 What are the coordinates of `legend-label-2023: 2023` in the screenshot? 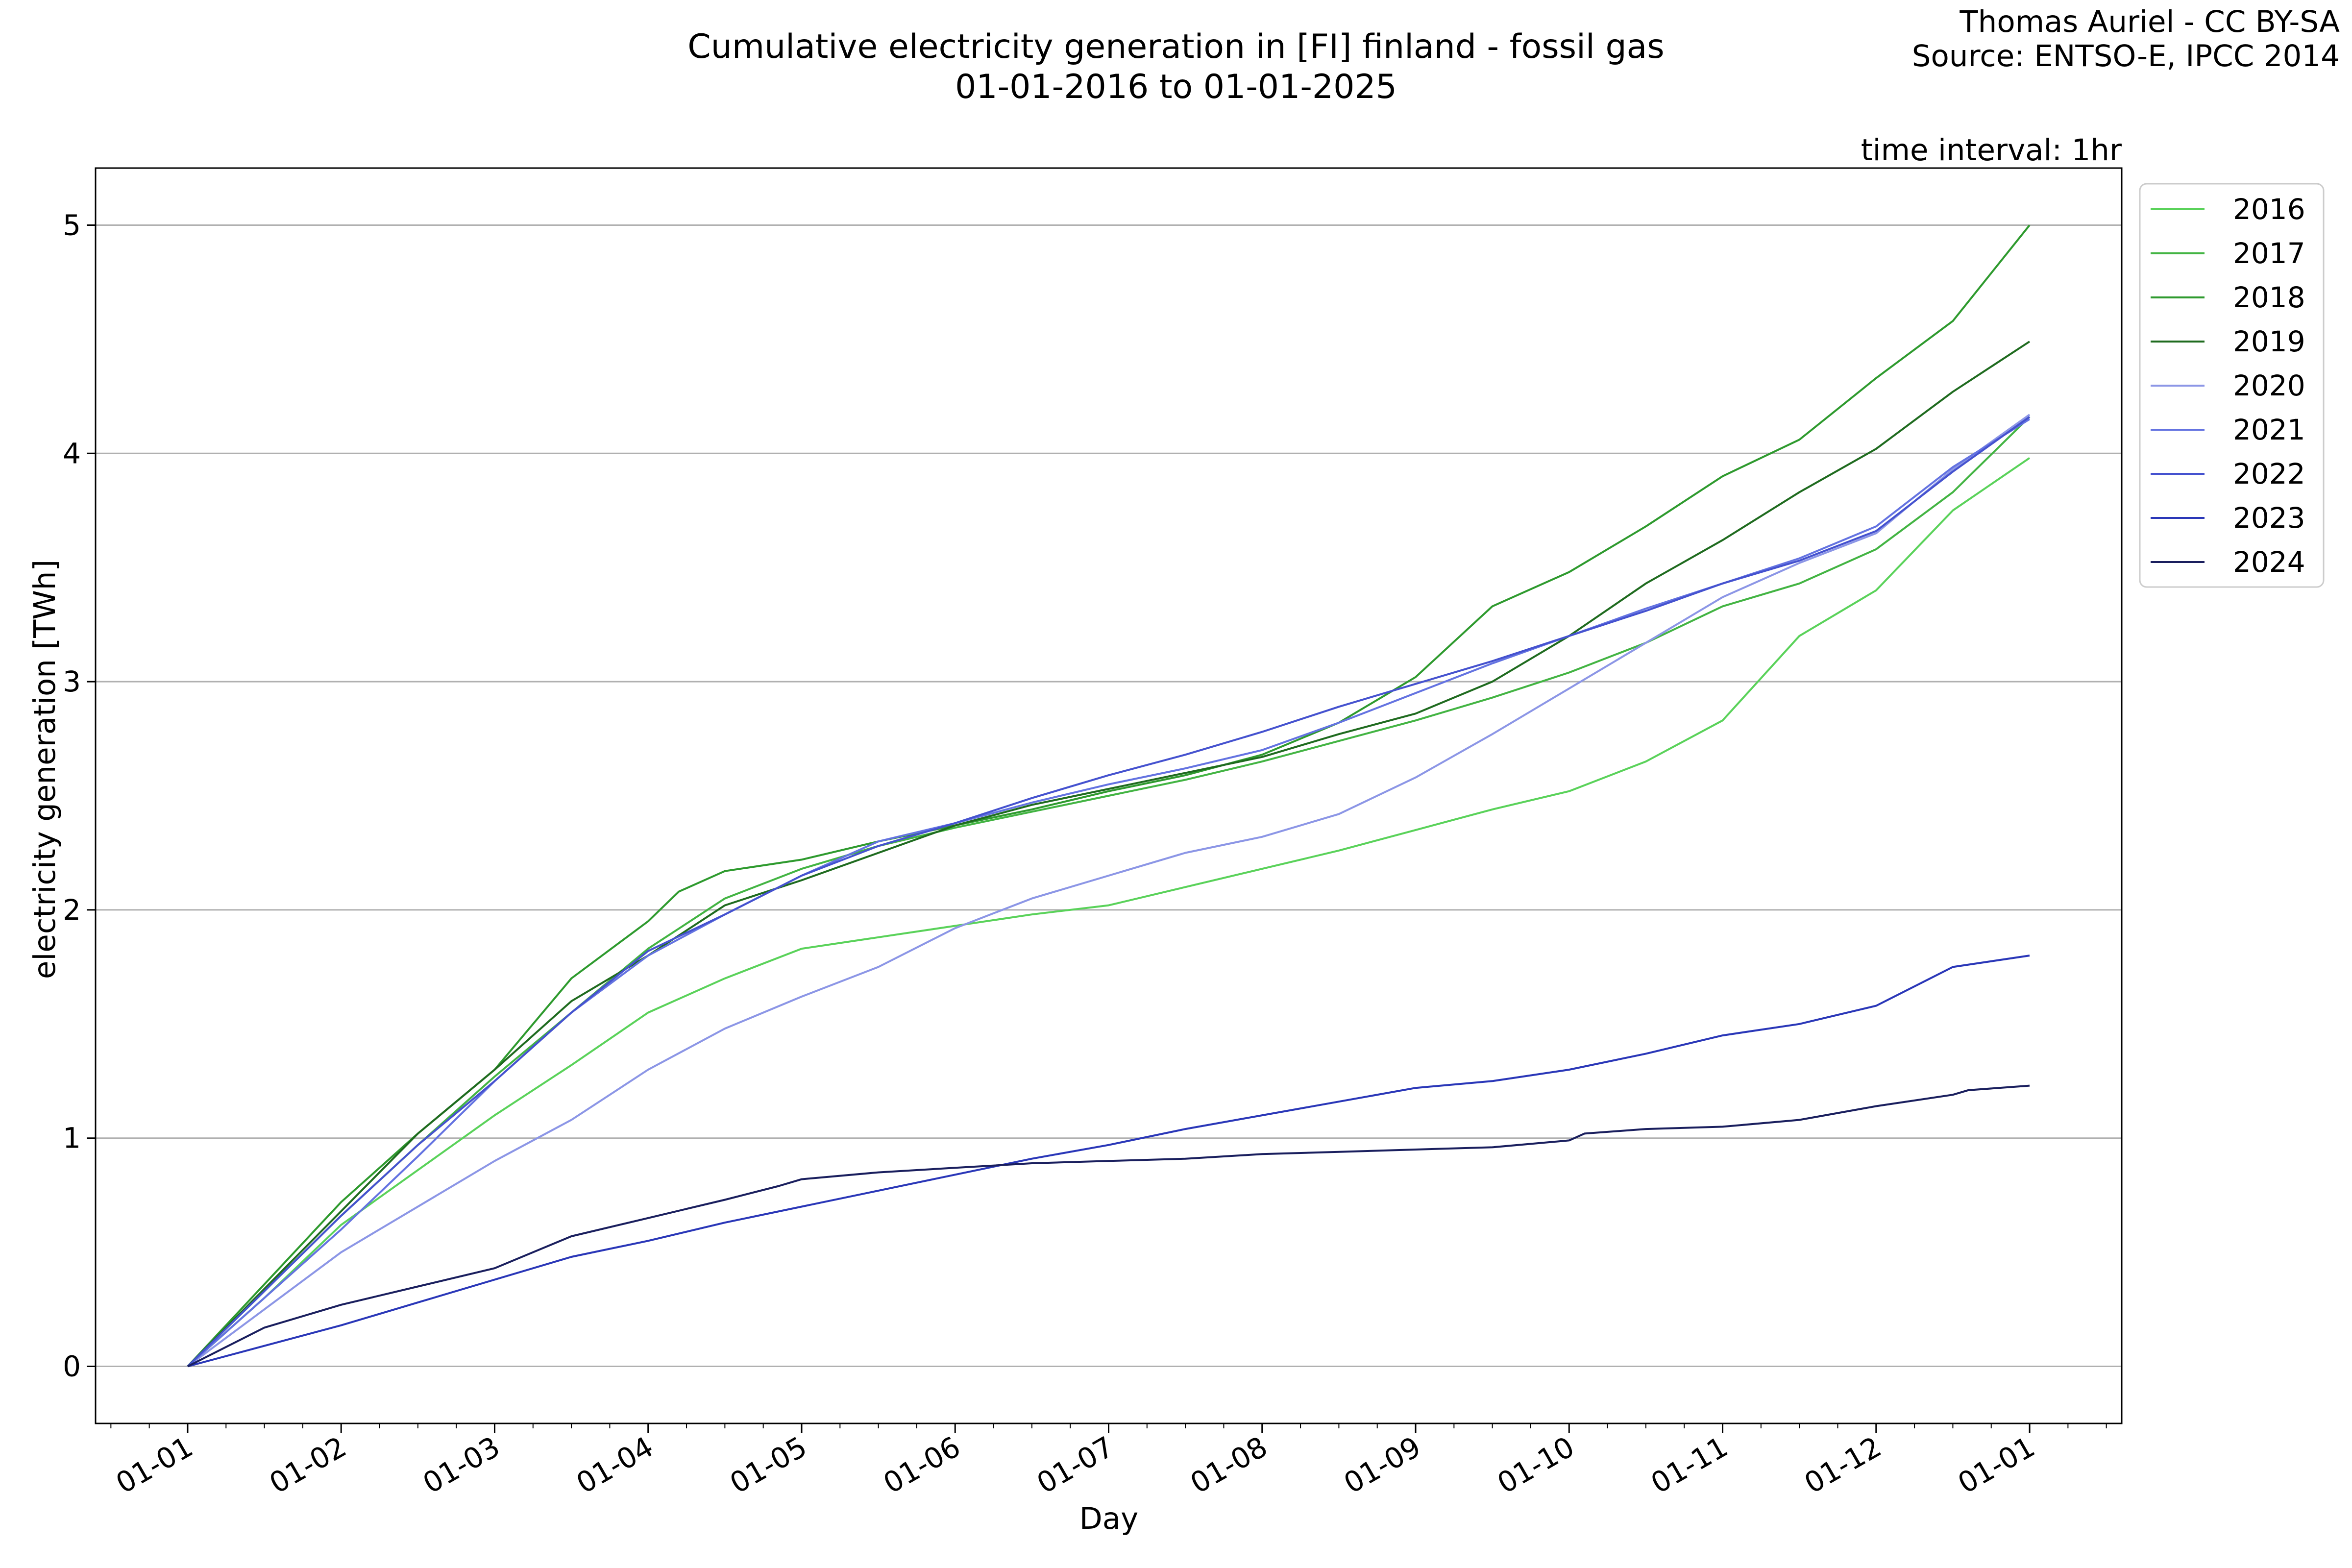 It's located at (2269, 518).